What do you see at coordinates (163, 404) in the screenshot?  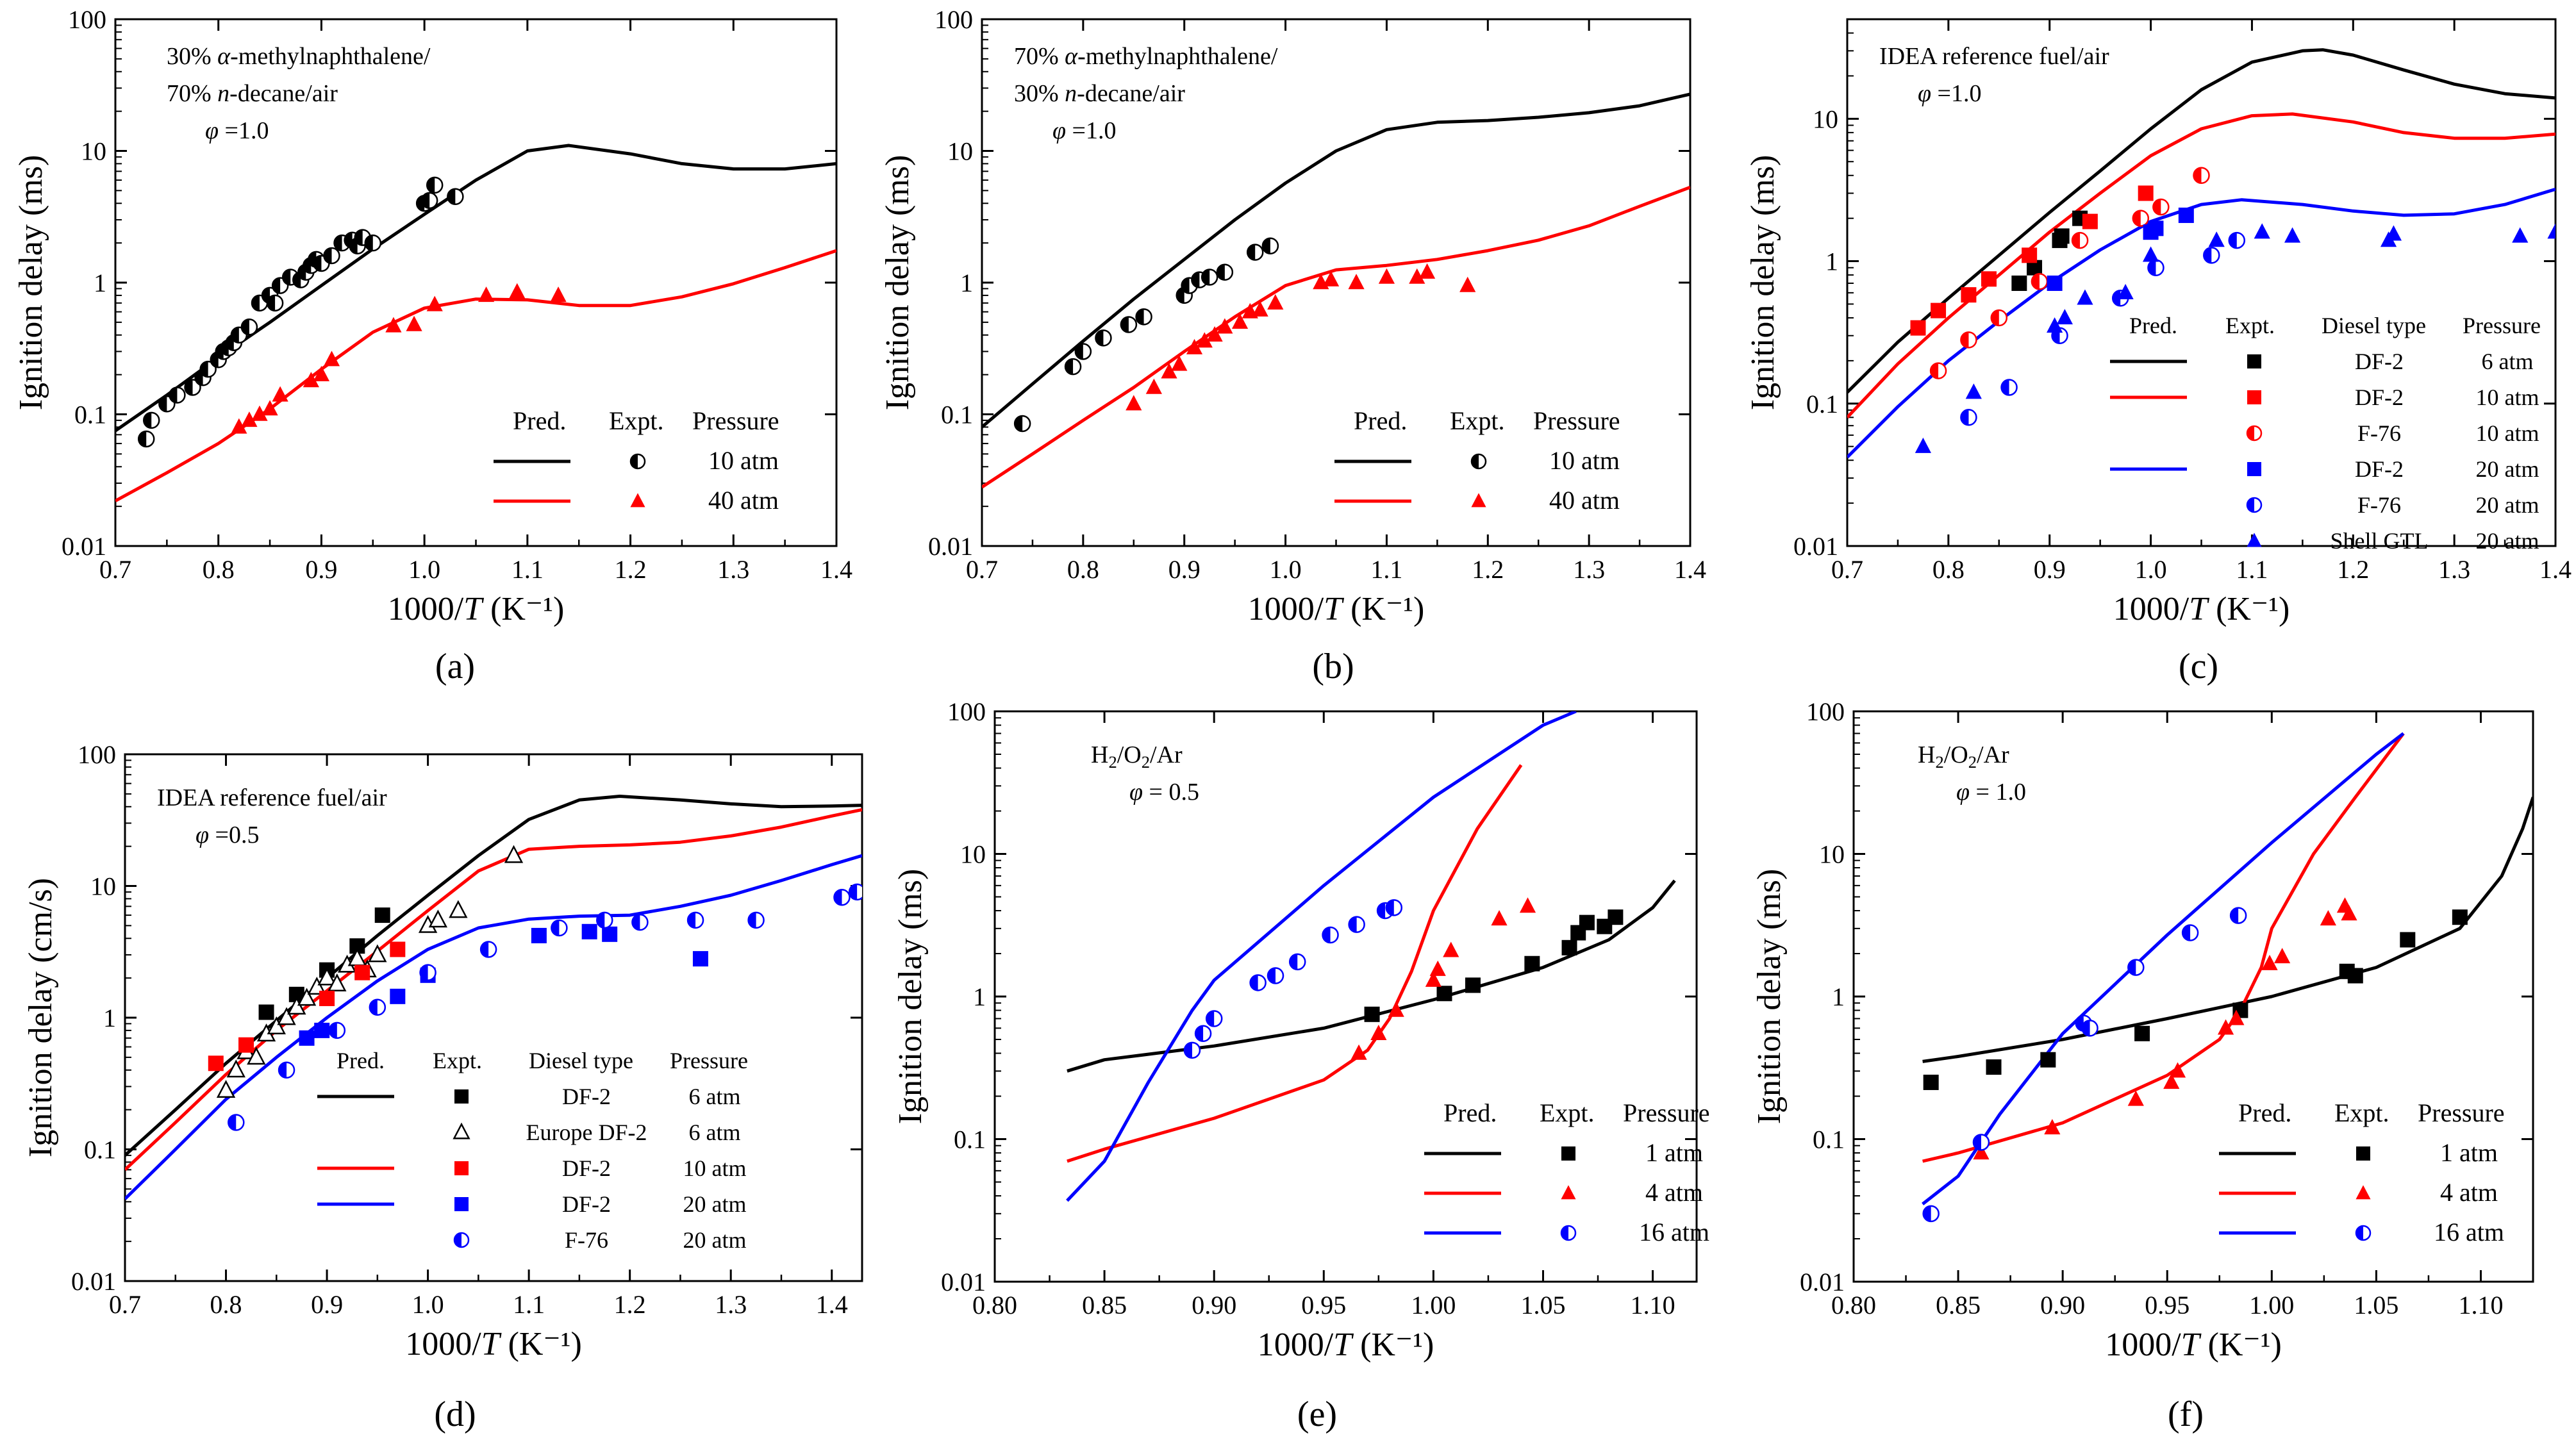 I see `data-point-2-2-fill` at bounding box center [163, 404].